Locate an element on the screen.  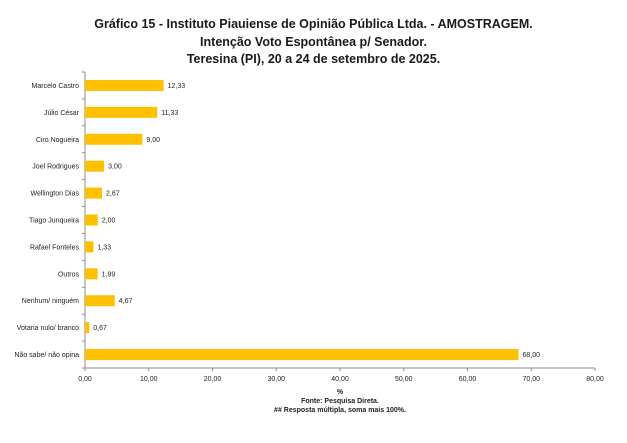
category-label: Rafael Fonteles is located at coordinates (55, 247).